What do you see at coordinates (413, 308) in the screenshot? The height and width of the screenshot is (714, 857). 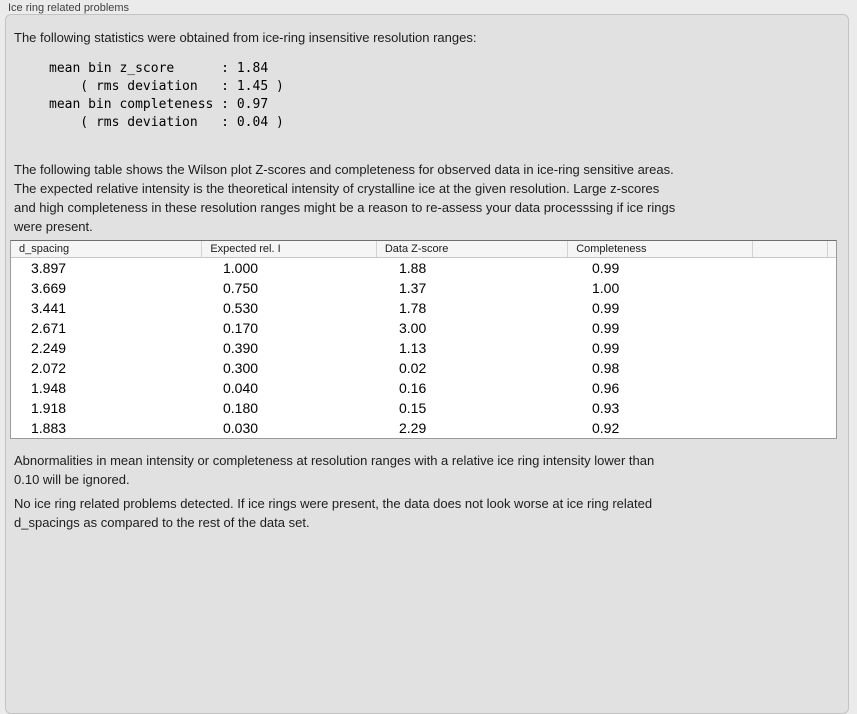 I see `cell-data-z-score: 1.78` at bounding box center [413, 308].